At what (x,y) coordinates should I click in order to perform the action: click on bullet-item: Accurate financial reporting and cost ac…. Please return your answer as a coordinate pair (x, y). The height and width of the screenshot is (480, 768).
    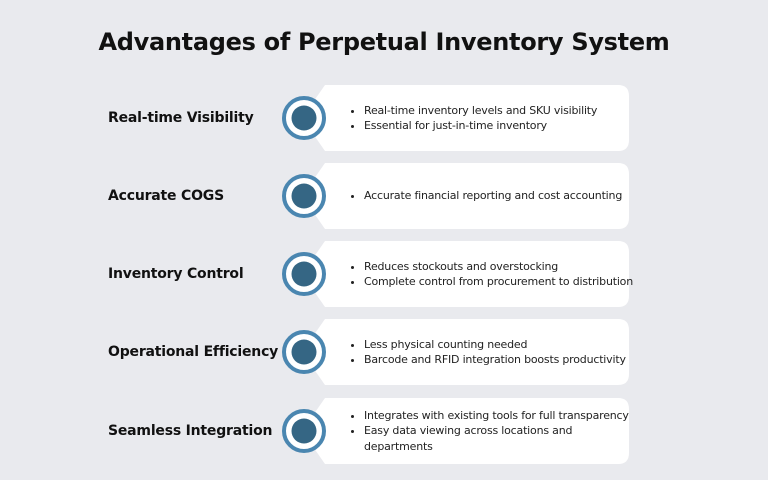
    Looking at the image, I should click on (500, 196).